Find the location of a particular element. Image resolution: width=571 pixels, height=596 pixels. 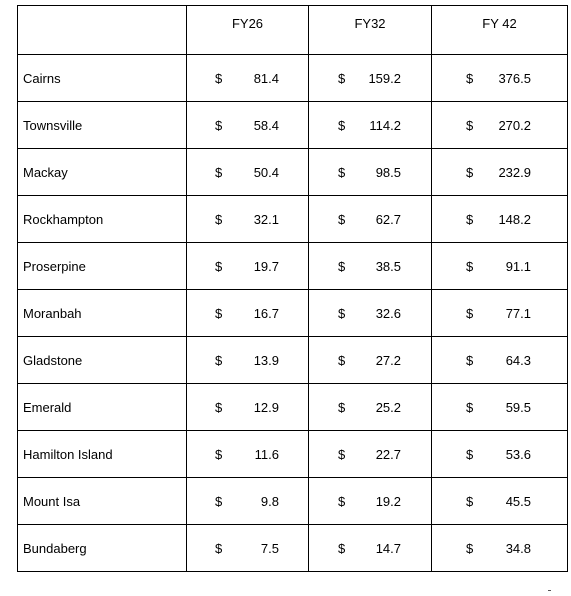

money-value: $12.9 is located at coordinates (247, 407).